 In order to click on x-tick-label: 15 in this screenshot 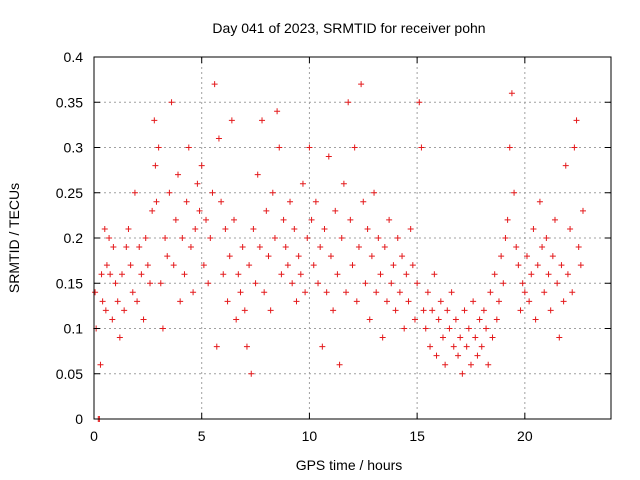, I will do `click(417, 436)`.